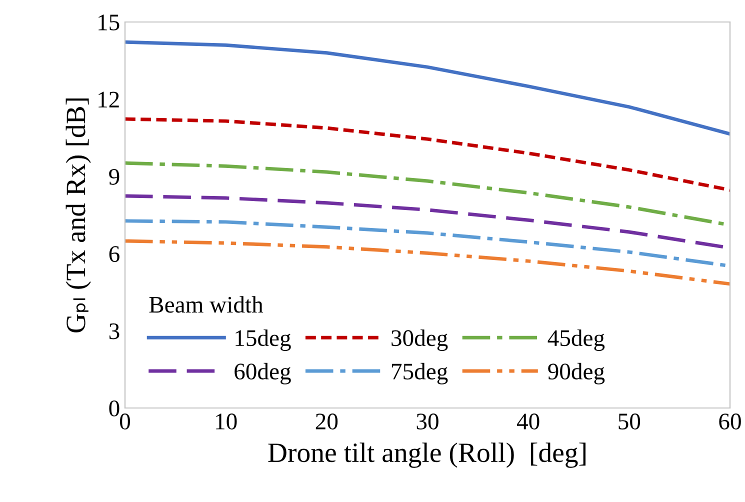 The height and width of the screenshot is (502, 745). What do you see at coordinates (114, 254) in the screenshot?
I see `y-tick-label: 6` at bounding box center [114, 254].